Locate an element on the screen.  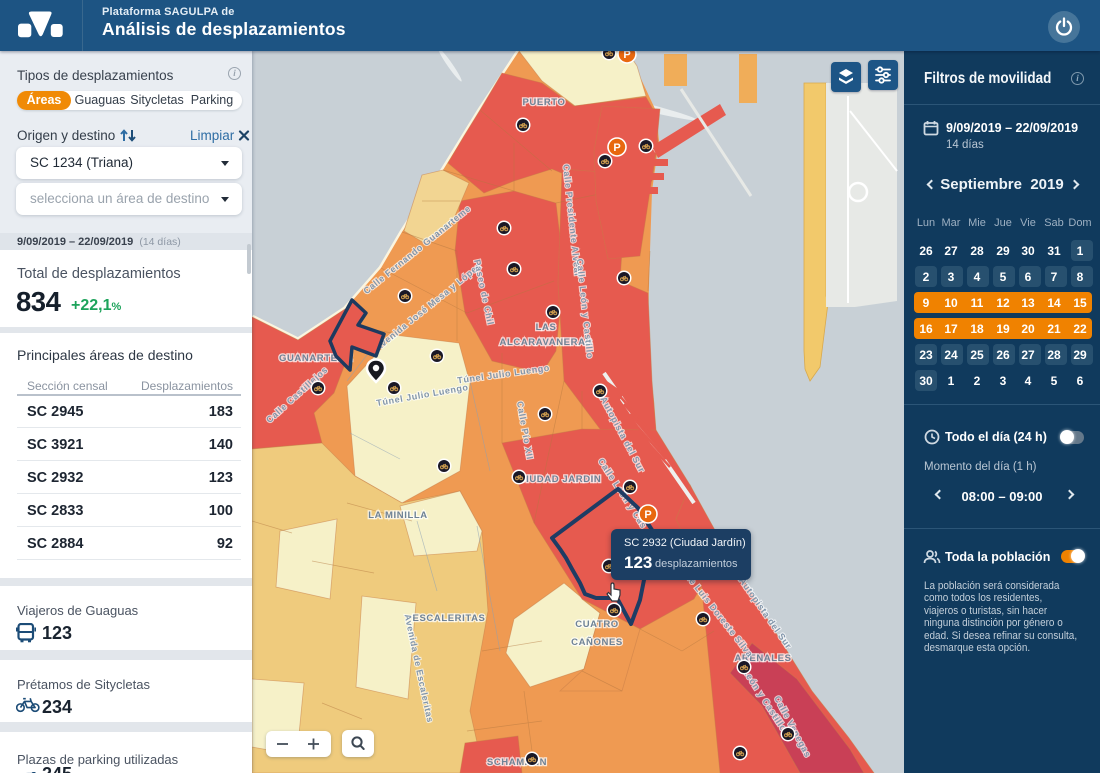
svg-text: CIUDAD JARDIN is located at coordinates (560, 479).